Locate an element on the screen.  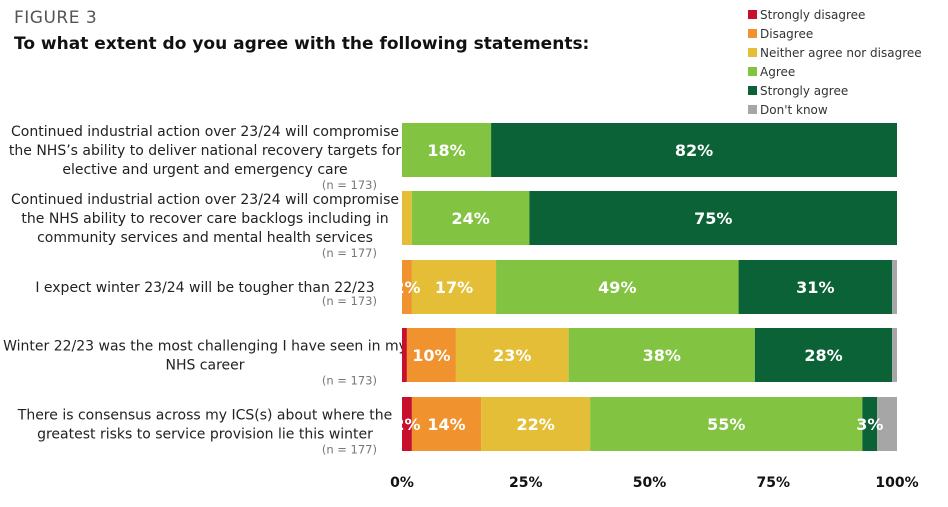
legend-label: Neither agree nor disagree is located at coordinates (841, 52).